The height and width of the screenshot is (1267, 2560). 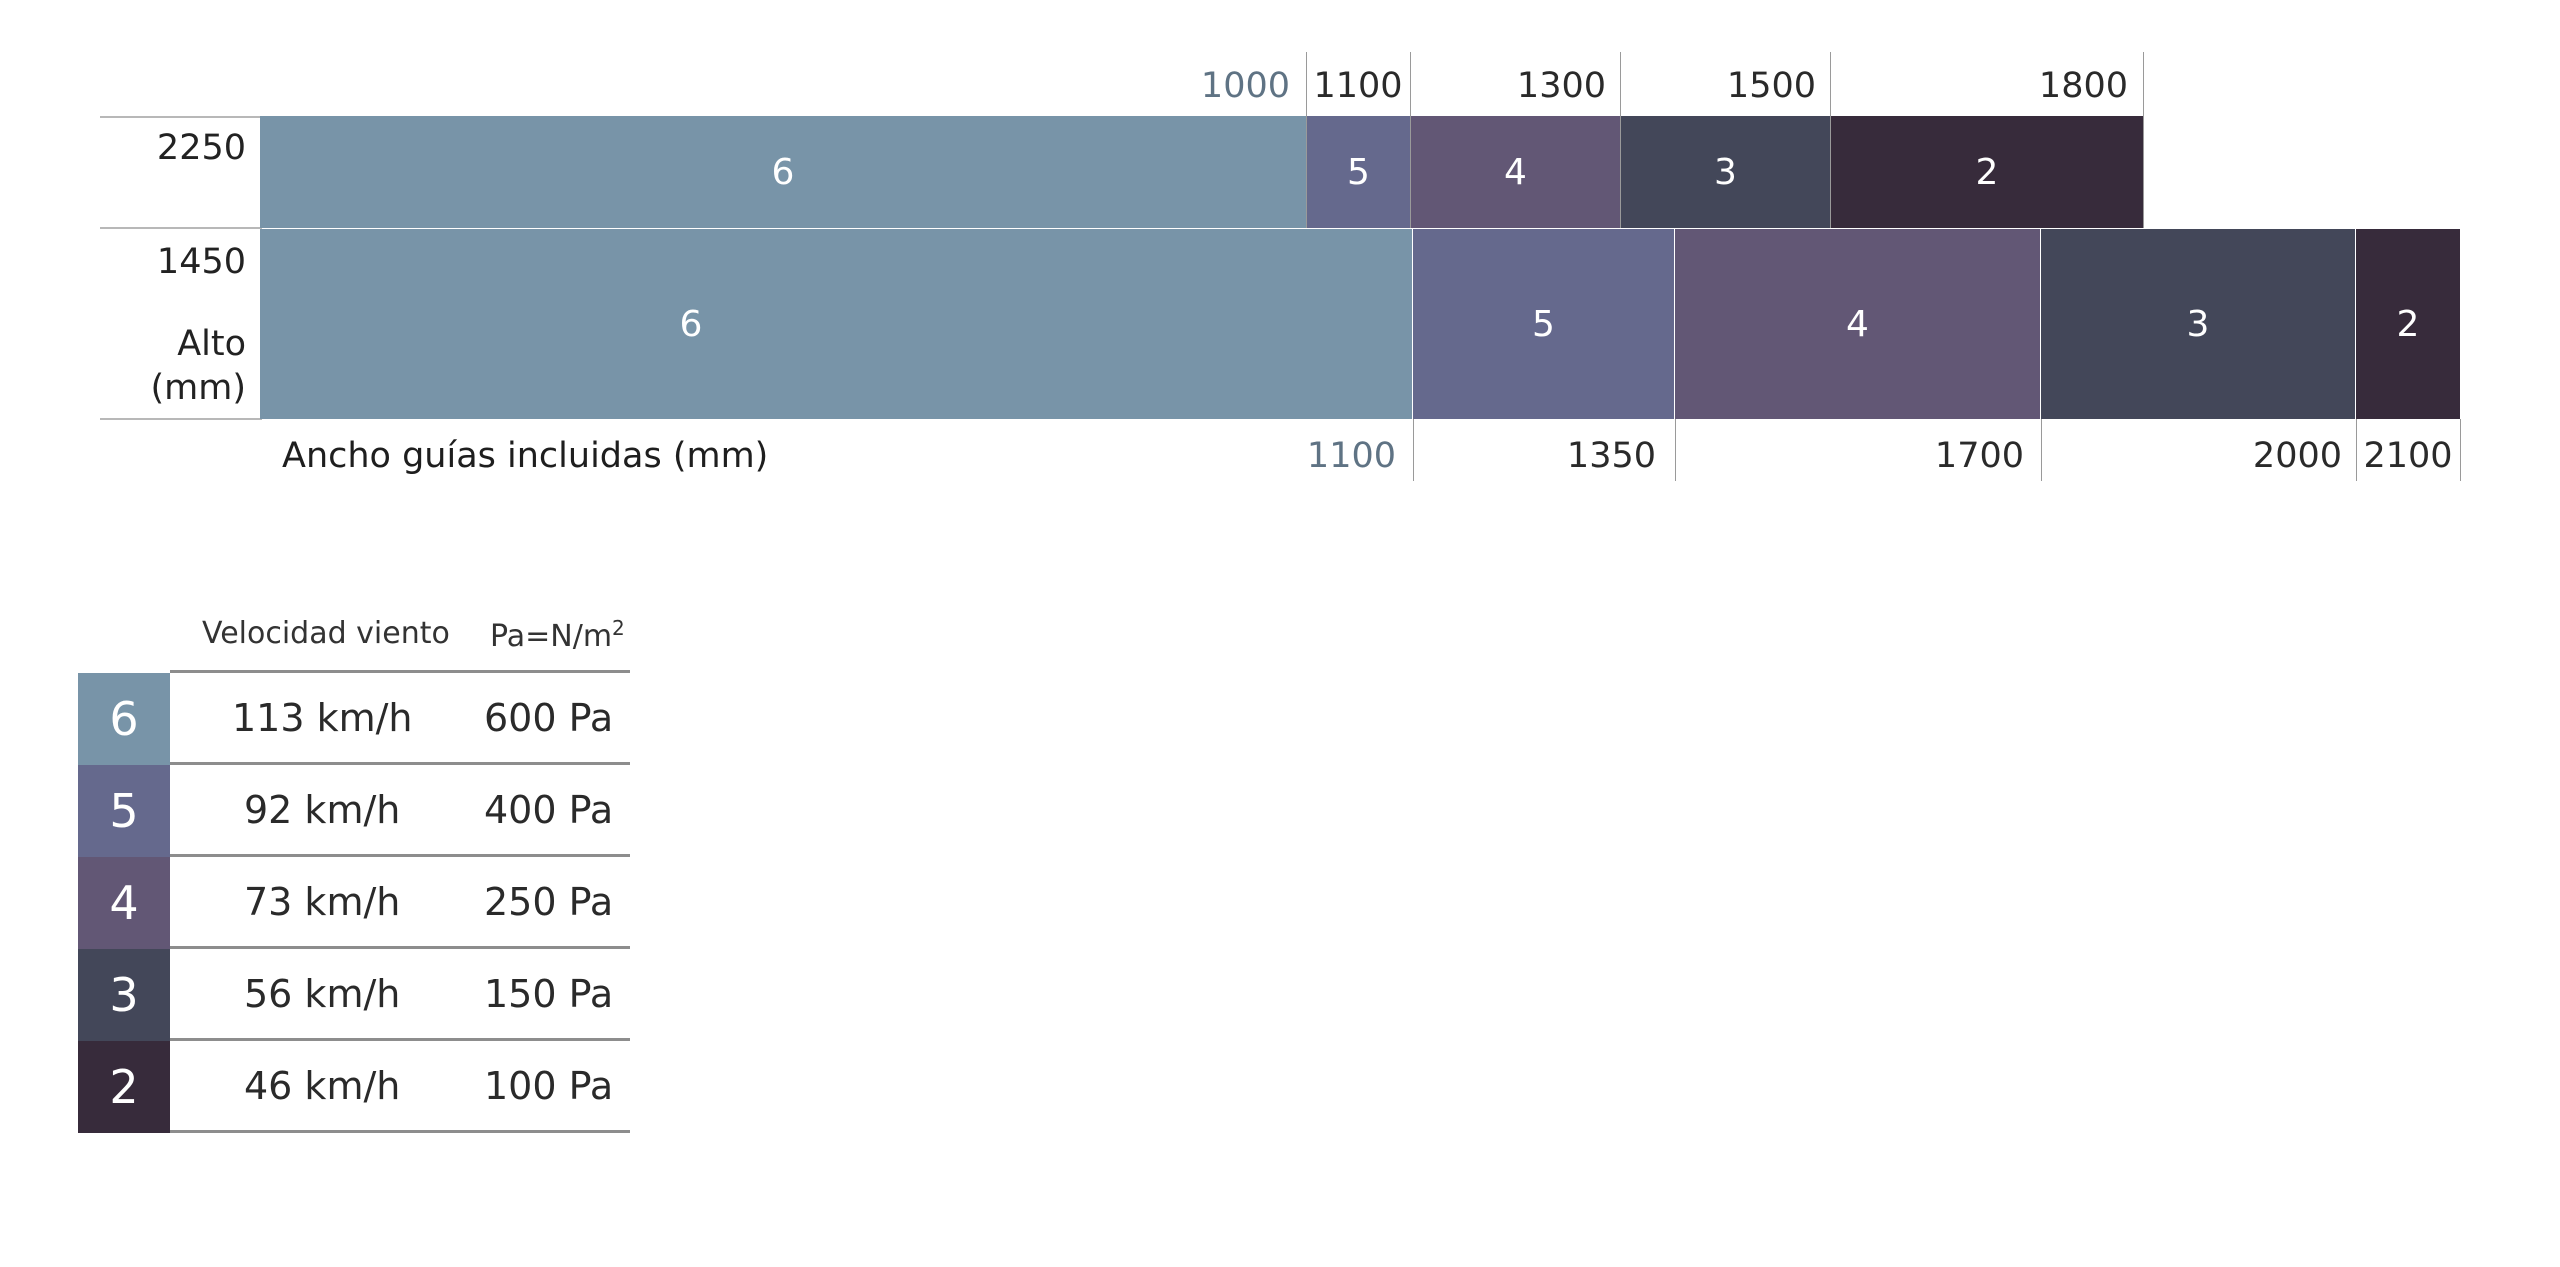 What do you see at coordinates (549, 810) in the screenshot?
I see `legend-pressure-5: 400 Pa` at bounding box center [549, 810].